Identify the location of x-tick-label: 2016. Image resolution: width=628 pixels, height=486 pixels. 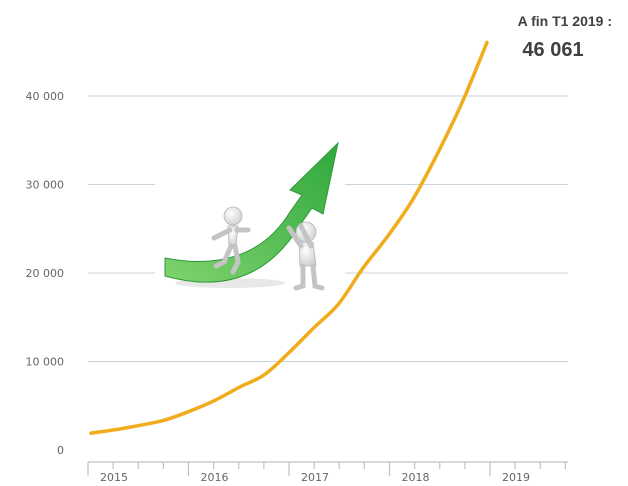
(215, 477).